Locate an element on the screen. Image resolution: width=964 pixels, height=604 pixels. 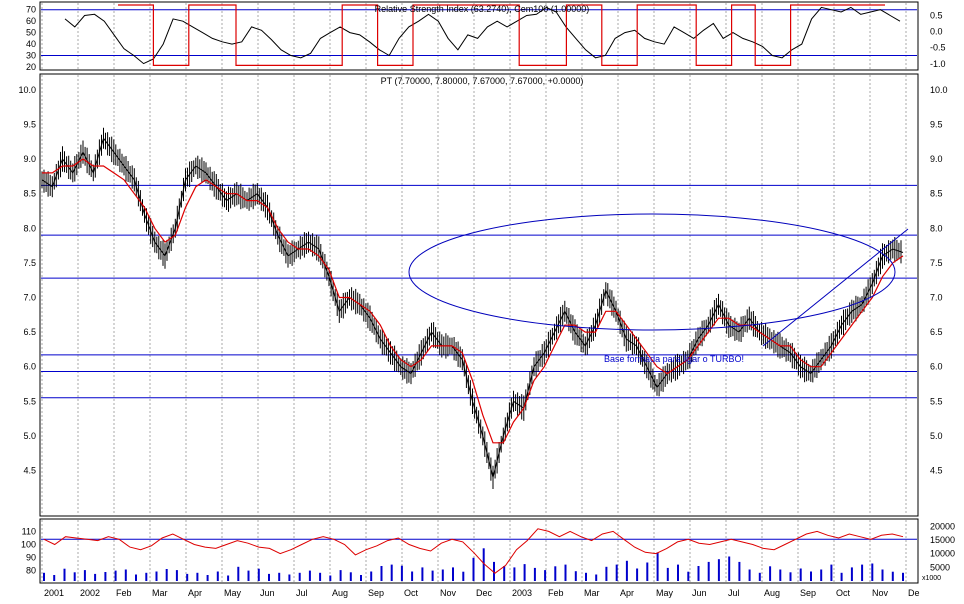
x-tick-label: Dec is located at coordinates (484, 593).